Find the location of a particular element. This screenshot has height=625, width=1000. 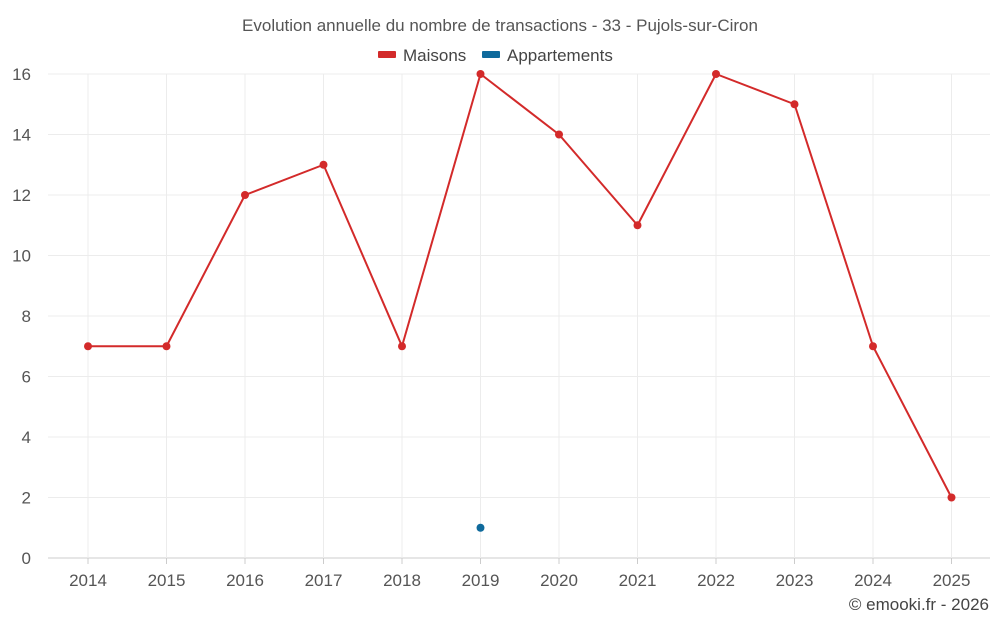

data-point-maisons-2015 is located at coordinates (166, 346).